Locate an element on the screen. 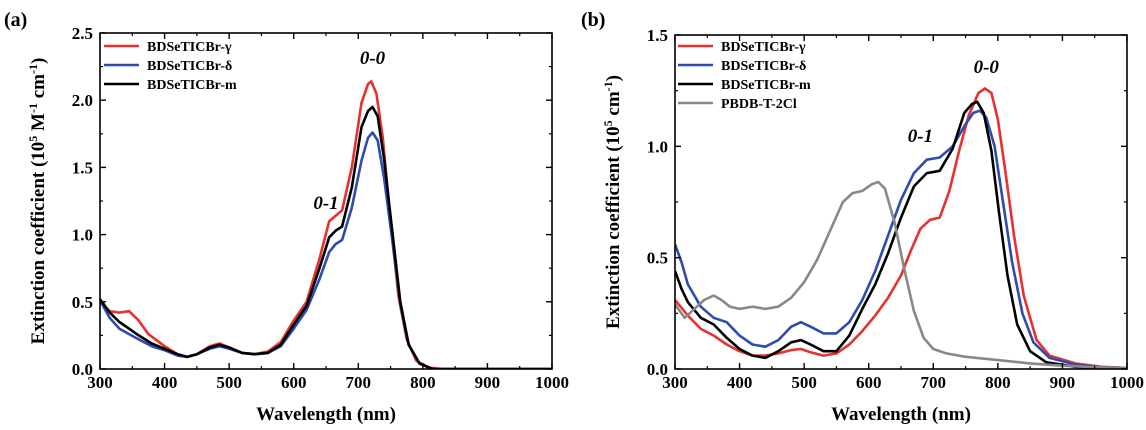  y-tick-label: 2.5 is located at coordinates (82, 33).